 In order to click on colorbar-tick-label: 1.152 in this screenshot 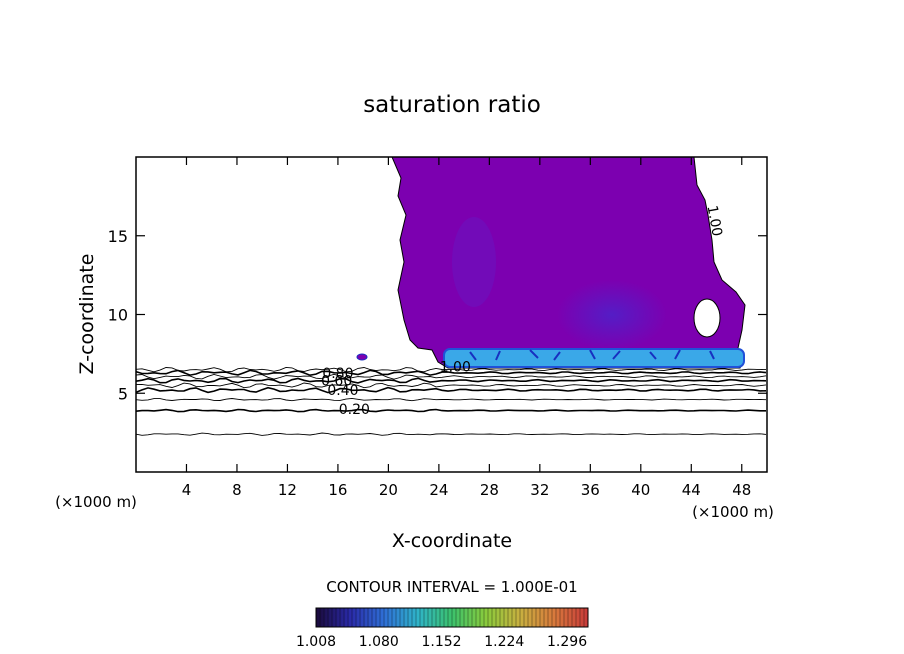, I will do `click(441, 642)`.